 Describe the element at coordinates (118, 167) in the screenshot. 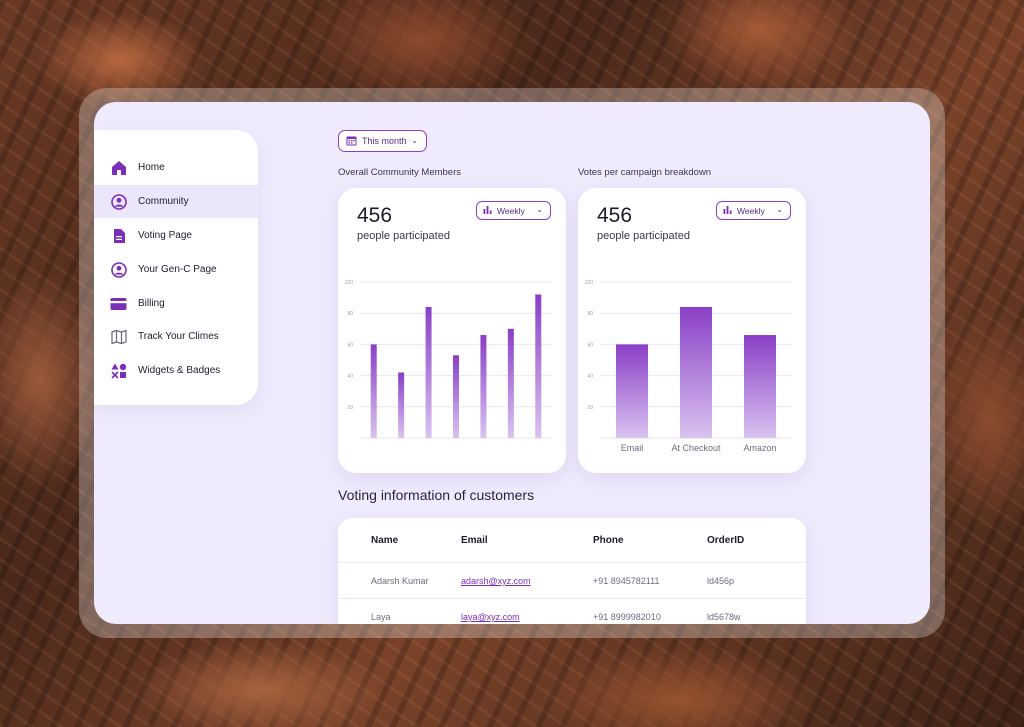

I see `home-icon` at that location.